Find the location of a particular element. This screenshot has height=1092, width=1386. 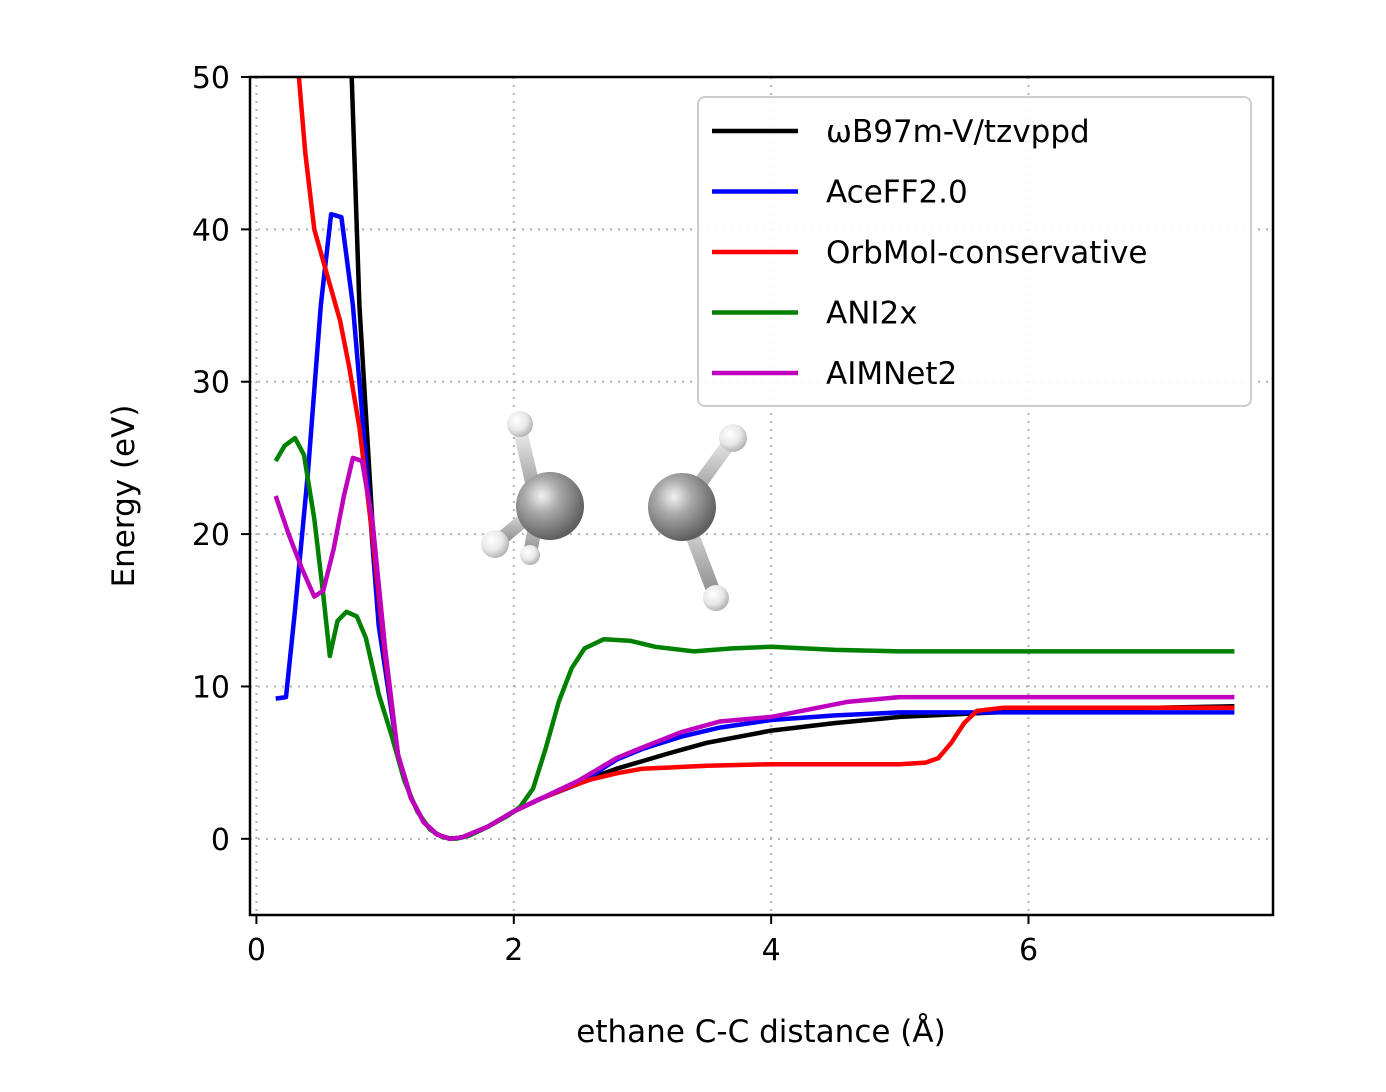

x-tick-label: 4 is located at coordinates (771, 950).